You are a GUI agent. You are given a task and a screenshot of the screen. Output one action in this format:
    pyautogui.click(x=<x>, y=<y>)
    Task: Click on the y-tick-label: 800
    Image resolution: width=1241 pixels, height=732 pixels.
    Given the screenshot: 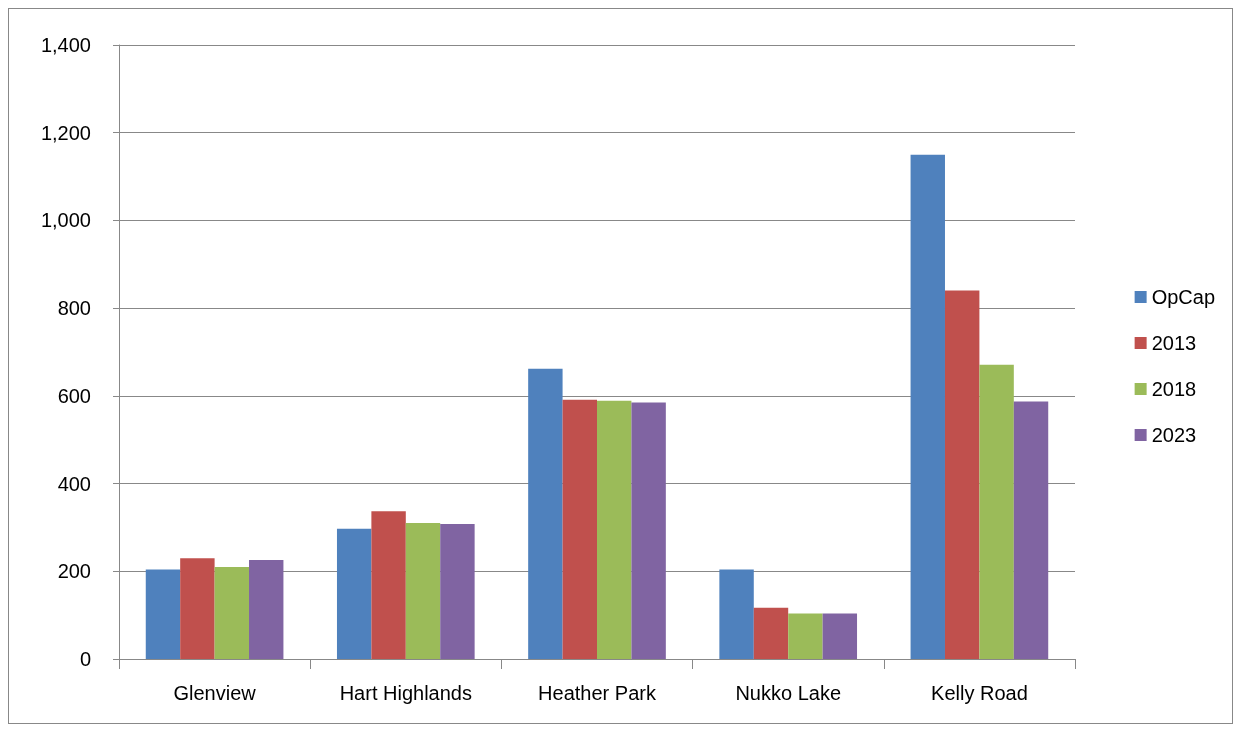 What is the action you would take?
    pyautogui.click(x=74, y=308)
    